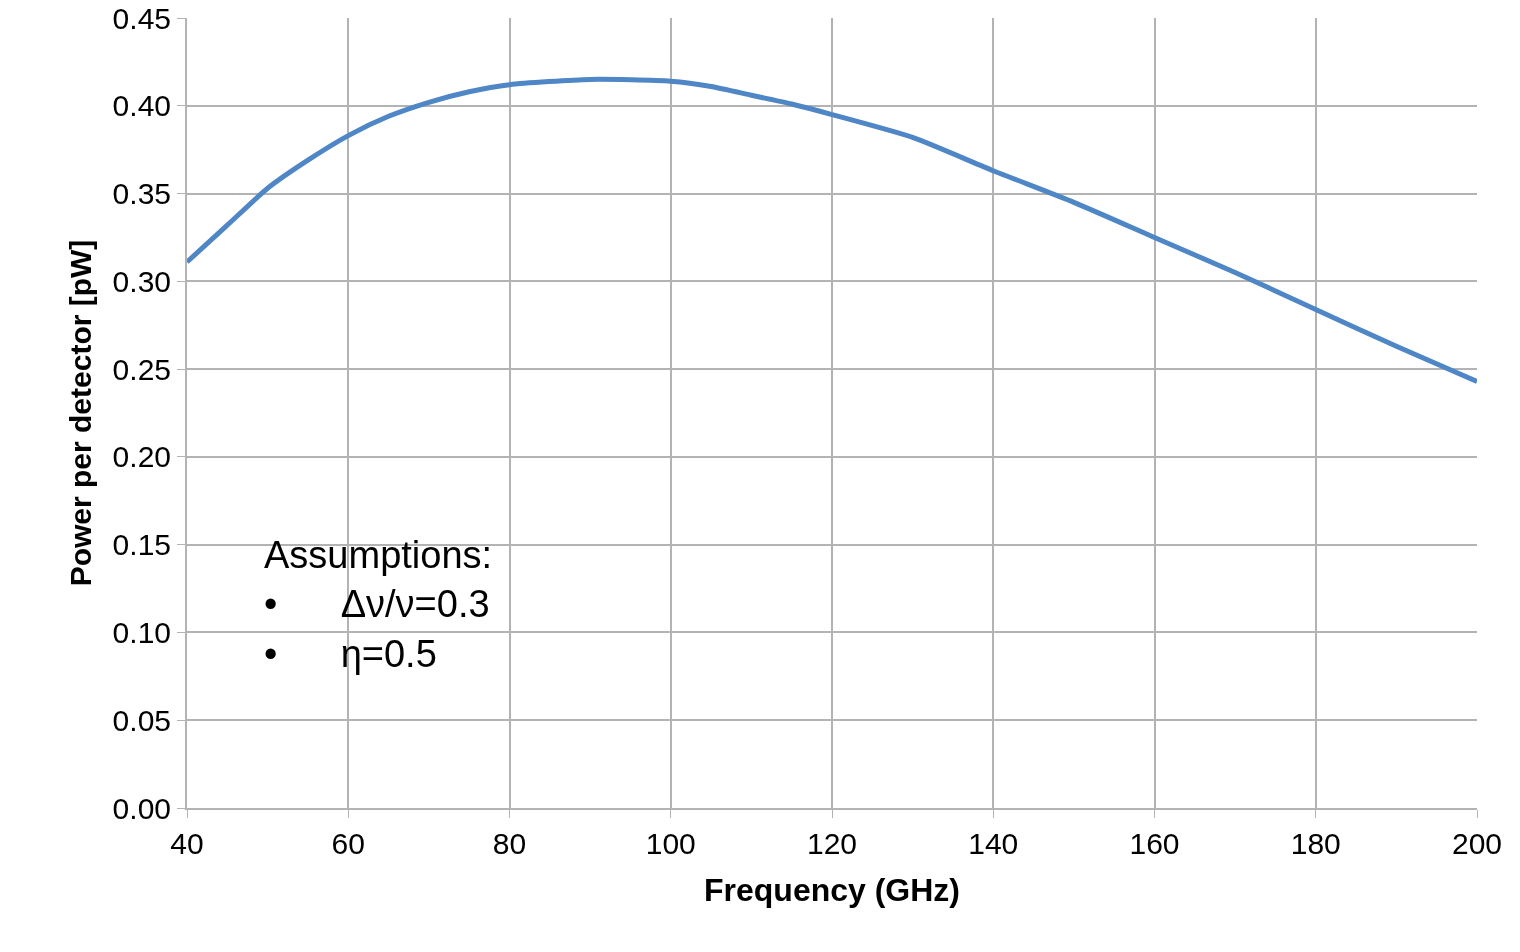  I want to click on x-tick-label: 140, so click(993, 843).